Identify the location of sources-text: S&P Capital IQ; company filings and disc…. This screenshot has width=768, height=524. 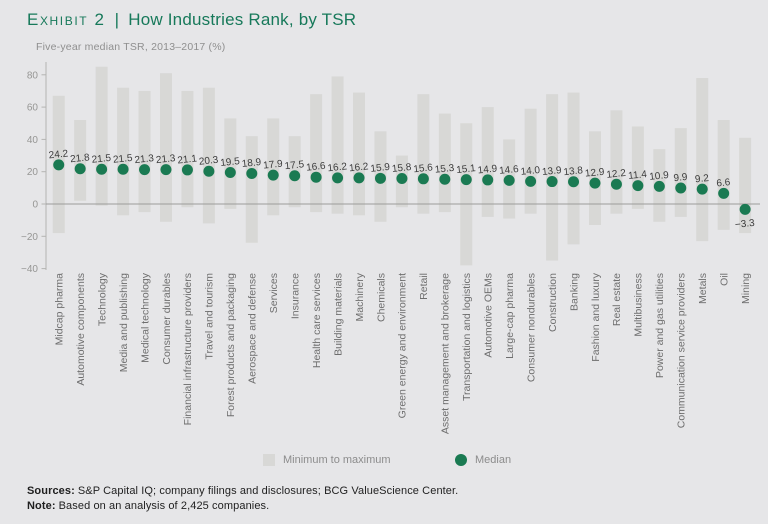
(268, 491).